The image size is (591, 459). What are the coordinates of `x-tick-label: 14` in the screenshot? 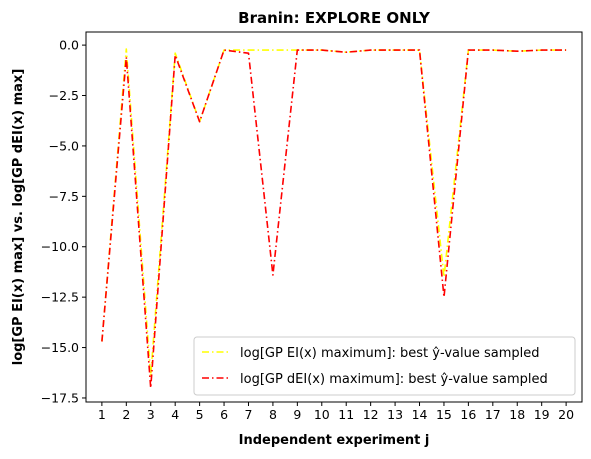 It's located at (420, 414).